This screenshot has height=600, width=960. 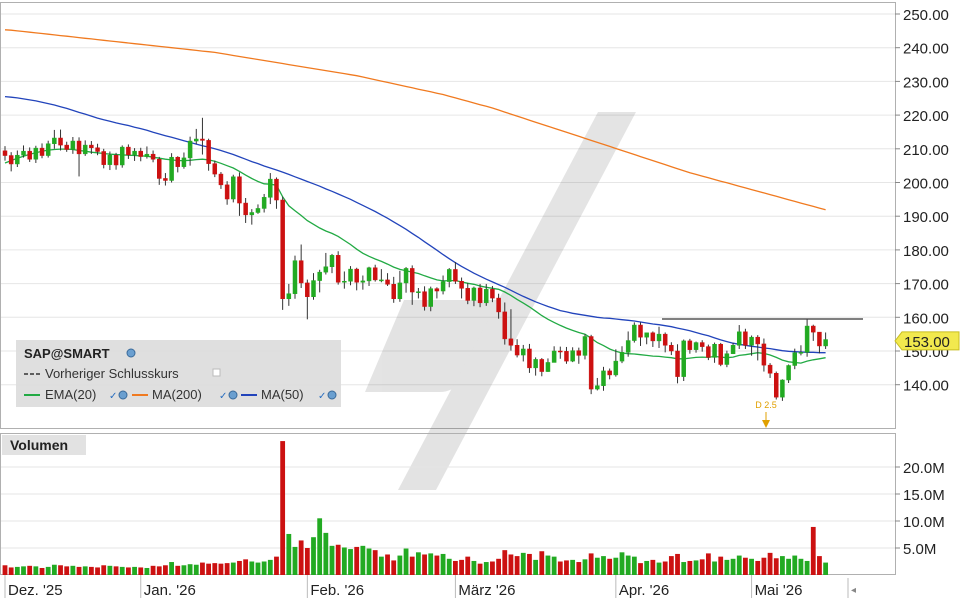 What do you see at coordinates (322, 396) in the screenshot?
I see `legend-ma50-check-icon: ✓` at bounding box center [322, 396].